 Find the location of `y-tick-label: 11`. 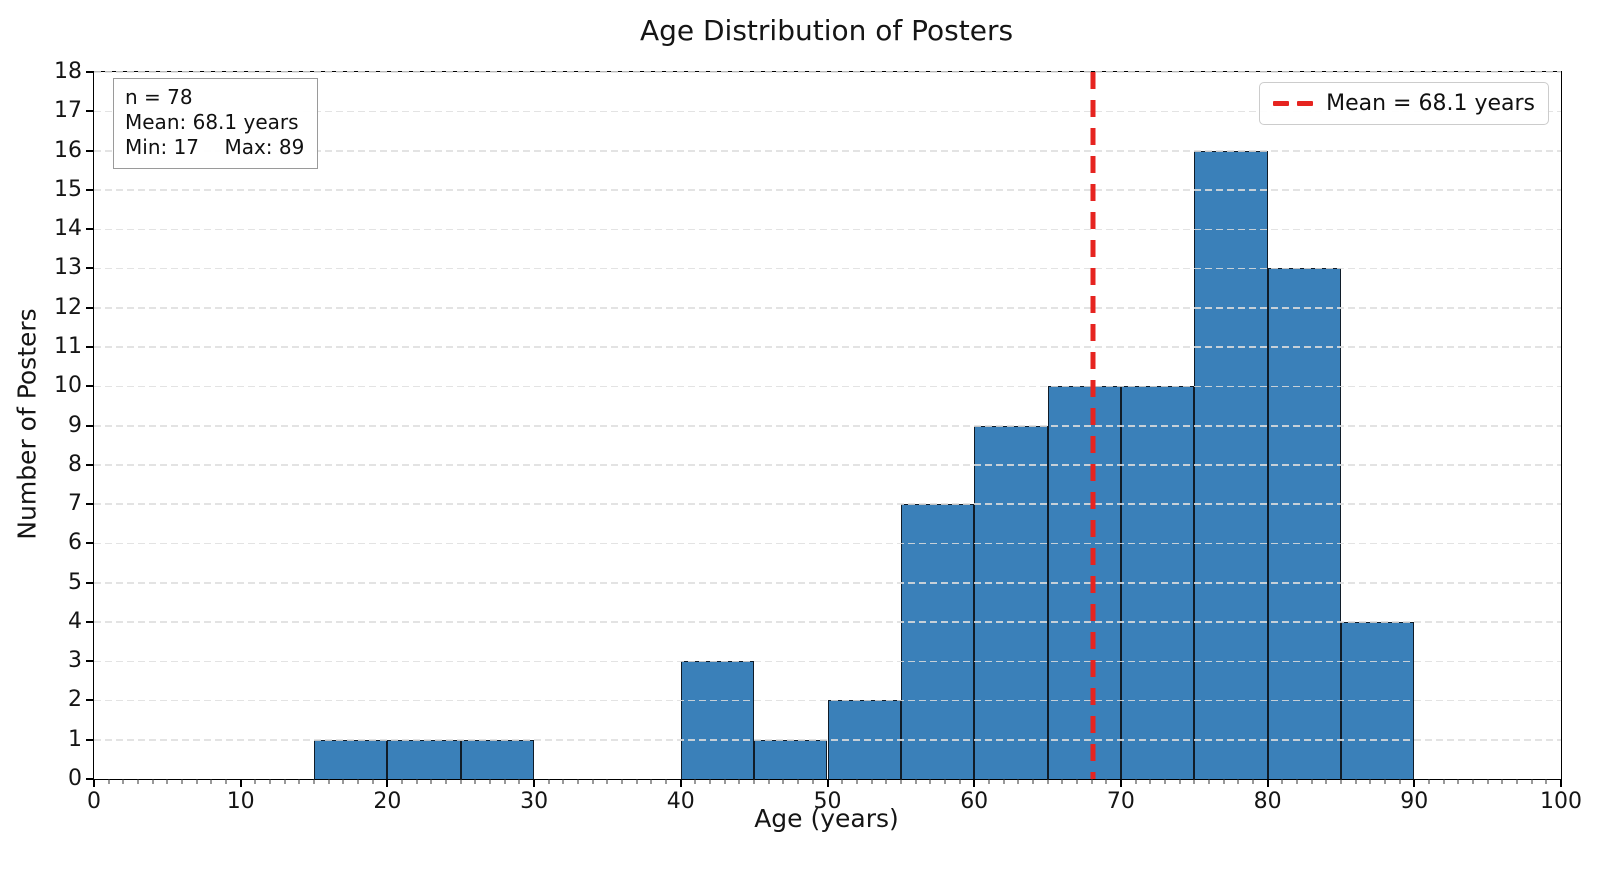

y-tick-label: 11 is located at coordinates (68, 346).